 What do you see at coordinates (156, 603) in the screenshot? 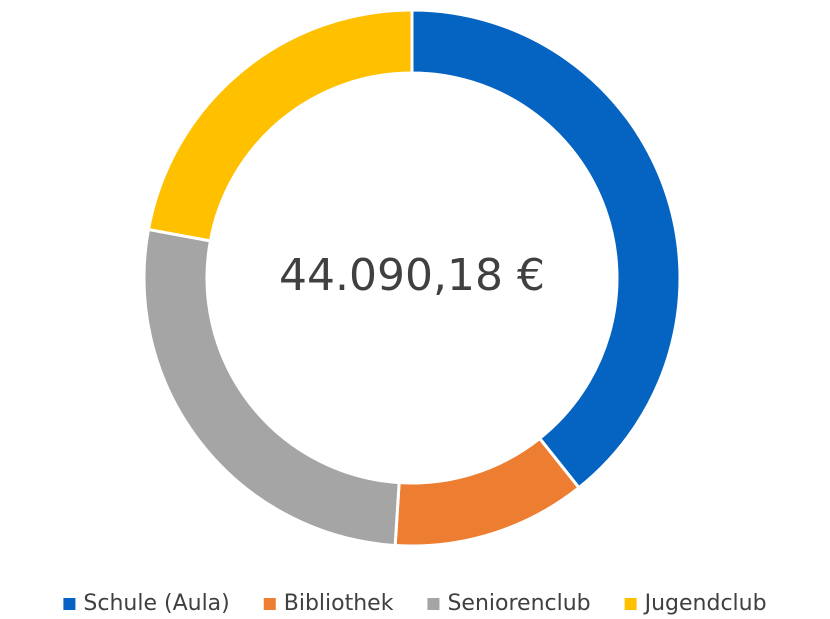
I see `legend-label: Schule (Aula)` at bounding box center [156, 603].